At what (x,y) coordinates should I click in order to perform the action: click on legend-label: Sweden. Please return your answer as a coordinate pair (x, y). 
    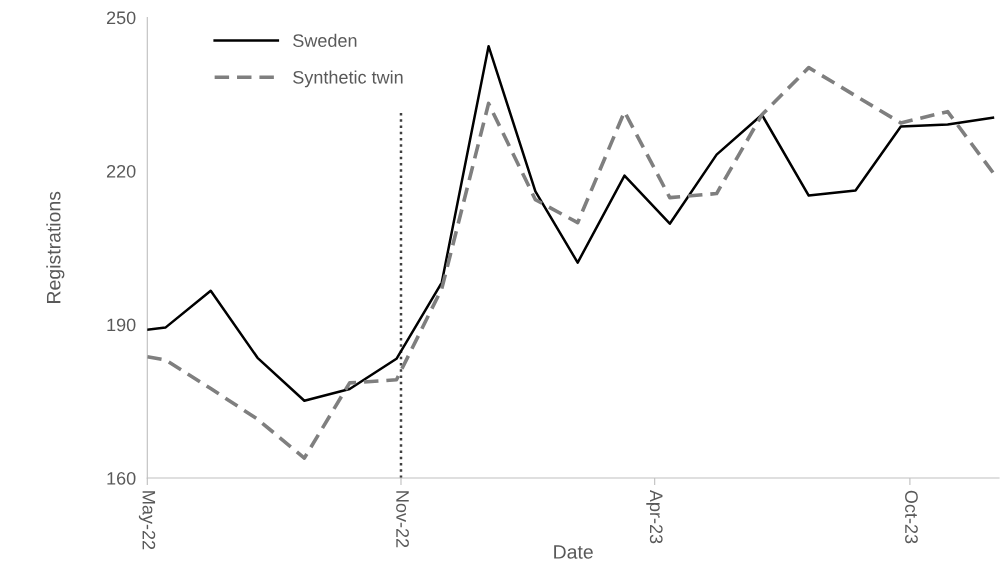
    Looking at the image, I should click on (325, 40).